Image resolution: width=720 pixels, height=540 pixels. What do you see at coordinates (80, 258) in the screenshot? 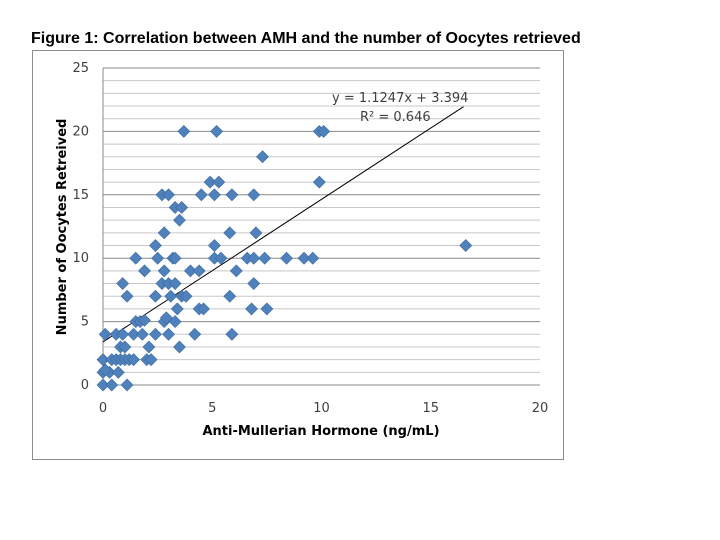
I see `y-tick-label: 10` at bounding box center [80, 258].